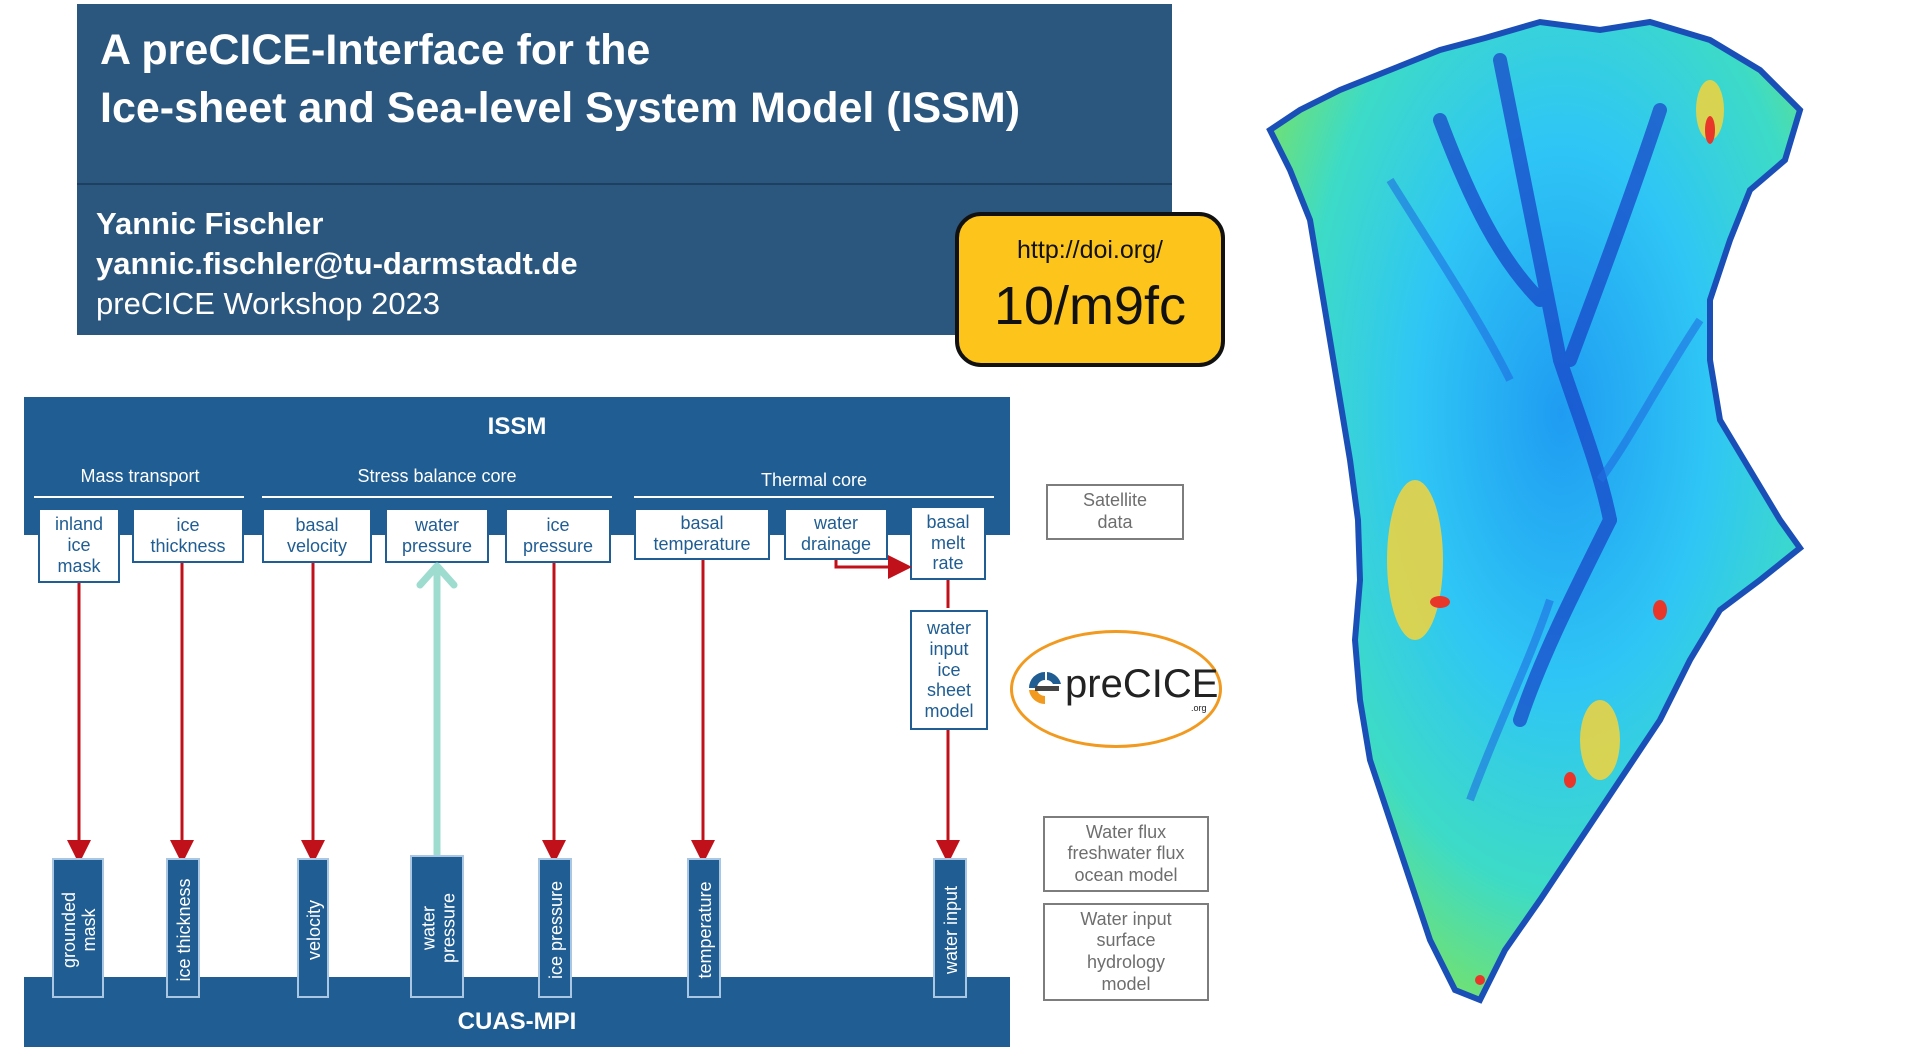 The image size is (1920, 1047). What do you see at coordinates (437, 476) in the screenshot?
I see `group-stress-balance: Stress balance core` at bounding box center [437, 476].